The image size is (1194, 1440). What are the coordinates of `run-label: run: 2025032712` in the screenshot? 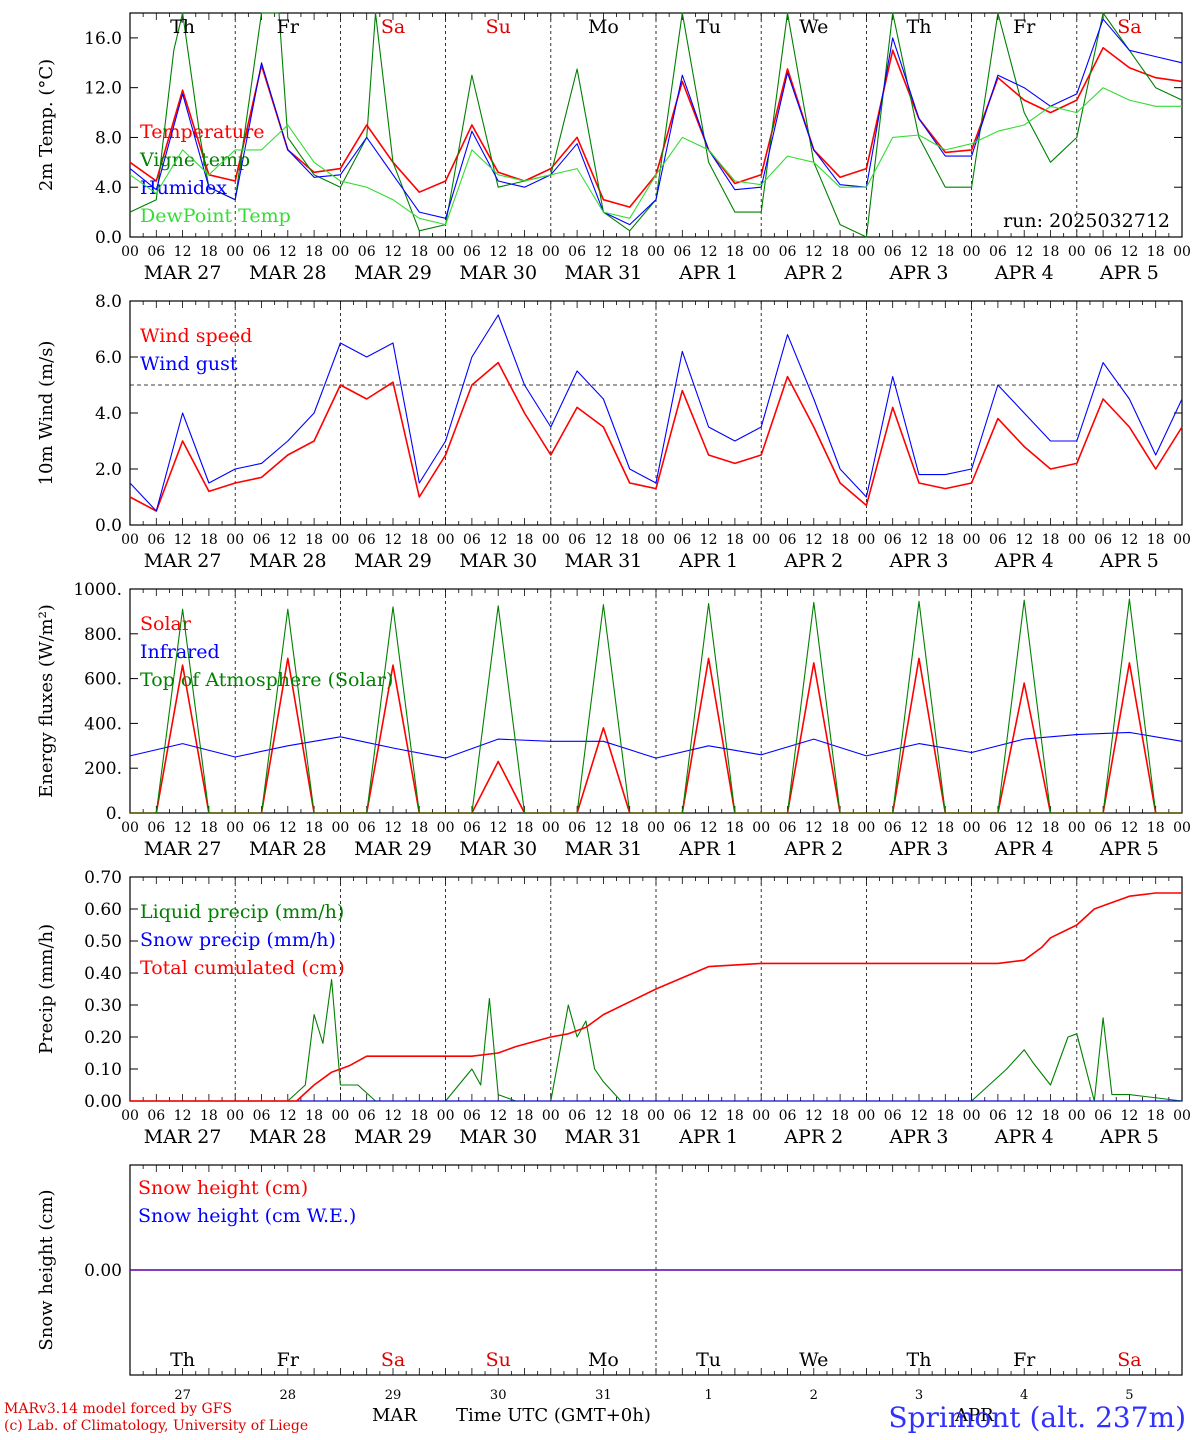 It's located at (1086, 221).